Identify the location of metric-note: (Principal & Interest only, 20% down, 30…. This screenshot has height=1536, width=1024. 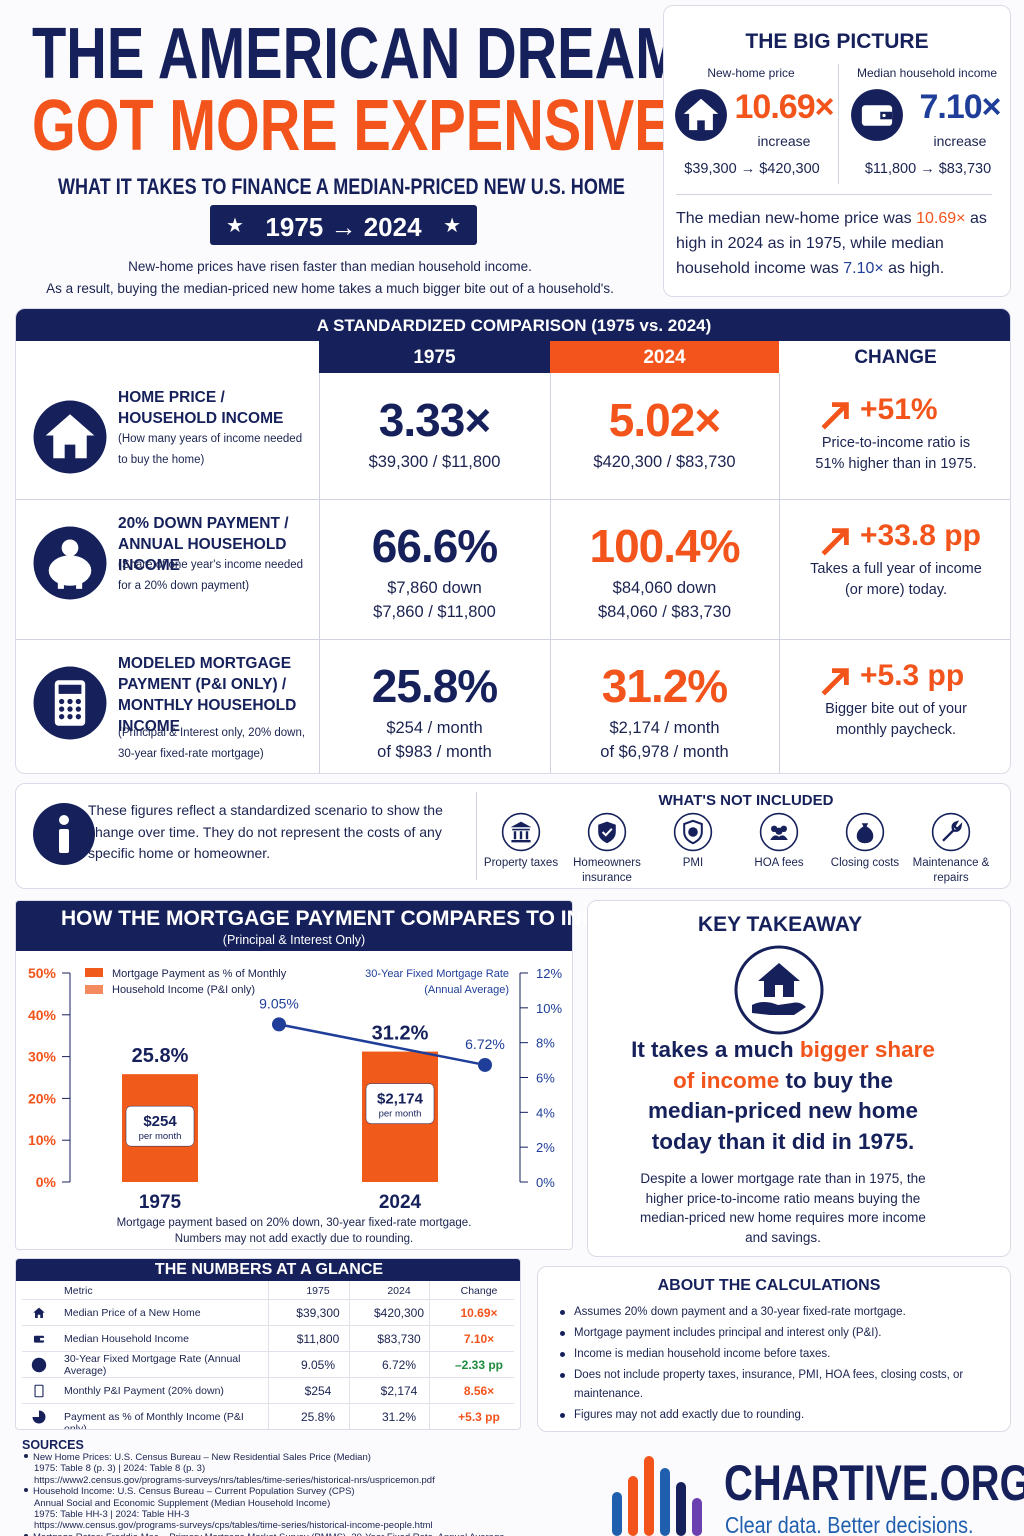
(212, 743).